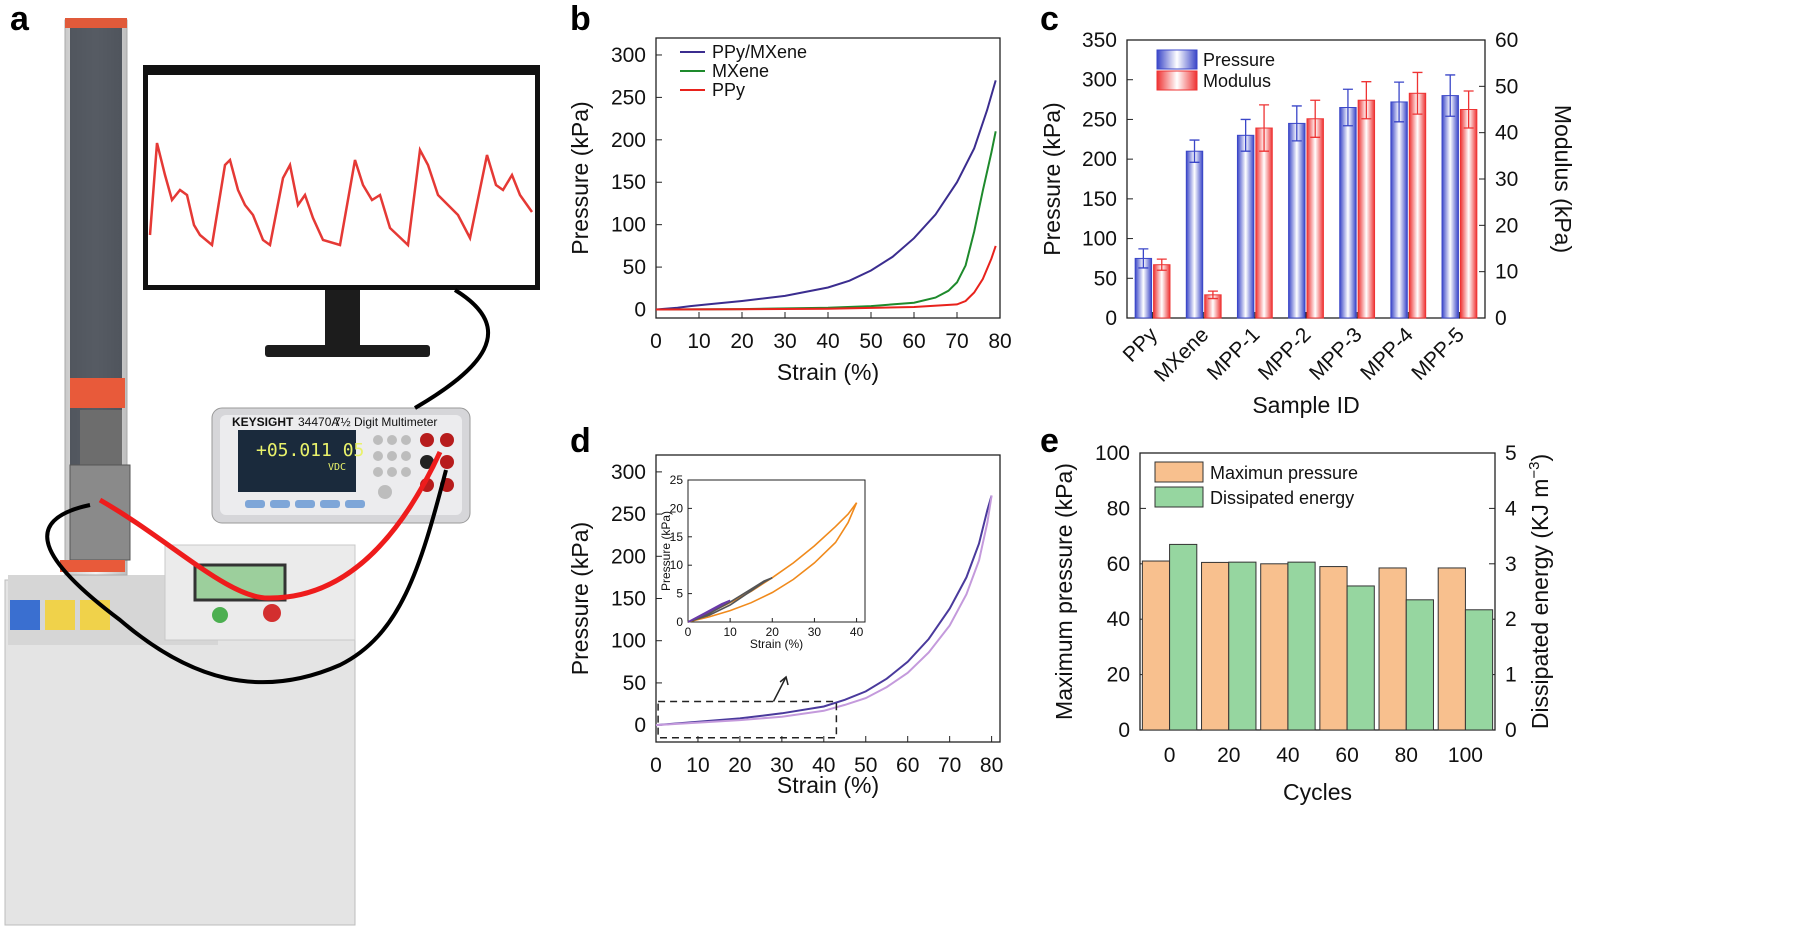 The height and width of the screenshot is (928, 1799). Describe the element at coordinates (634, 683) in the screenshot. I see `y-tick-label: 50` at that location.